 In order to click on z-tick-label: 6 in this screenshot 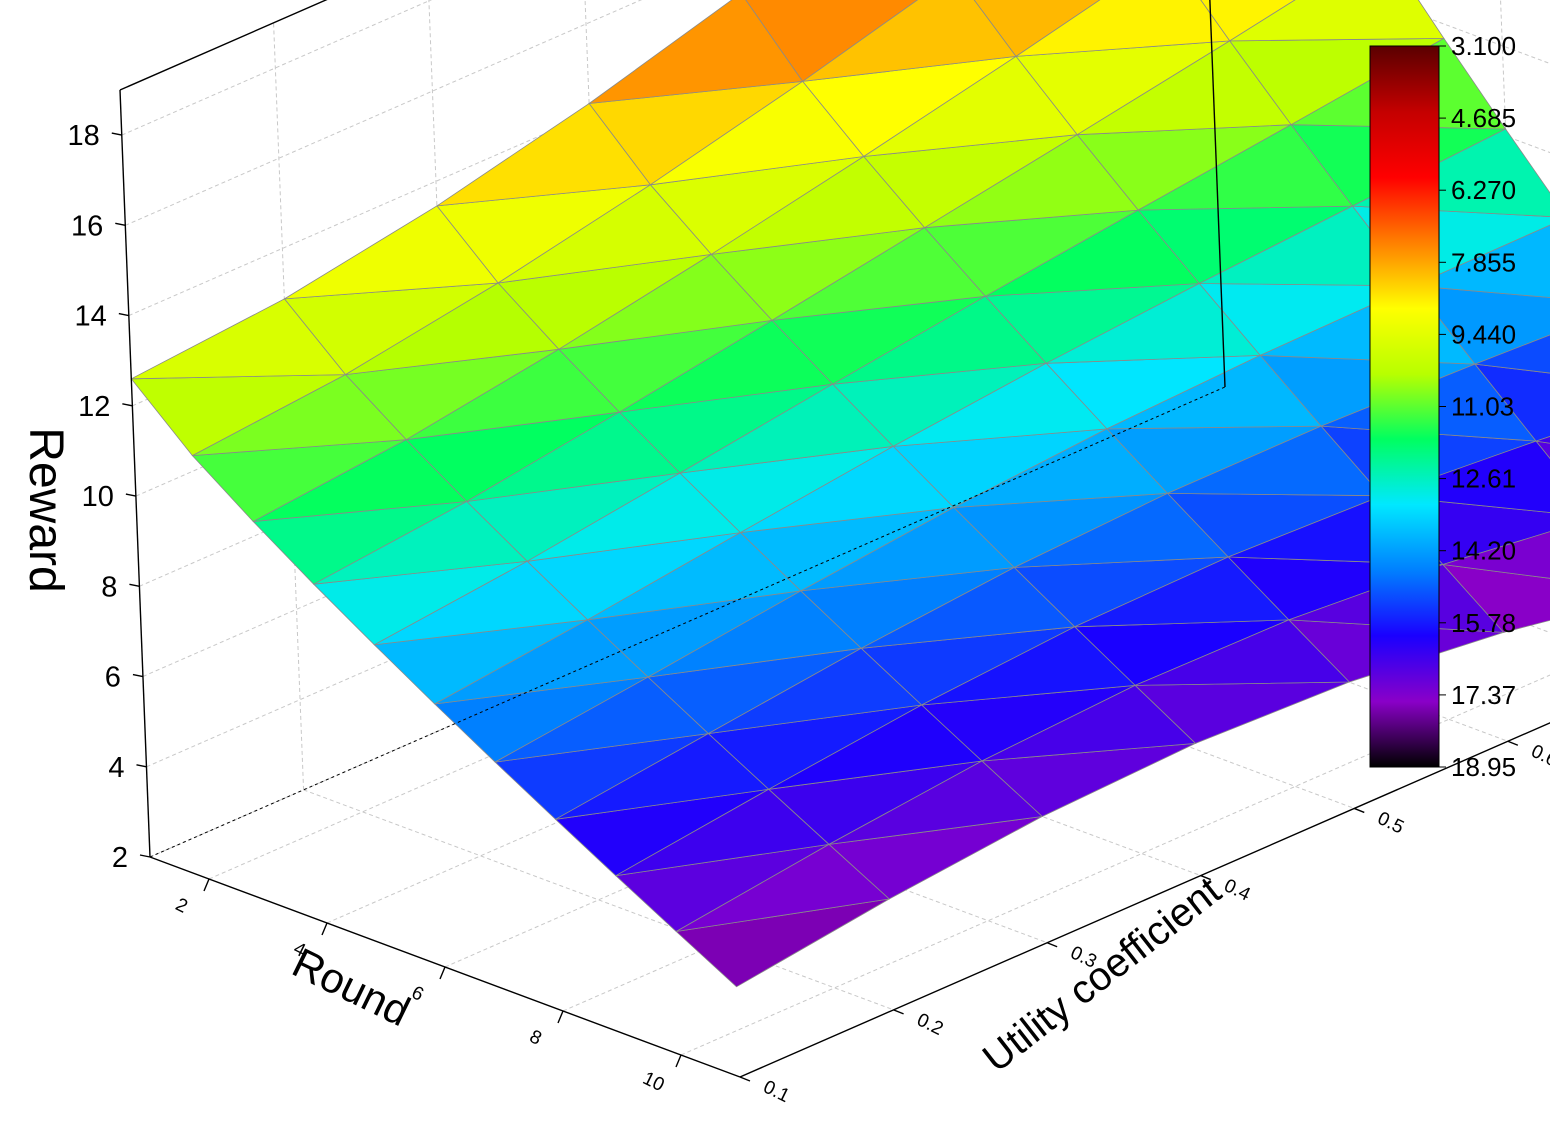, I will do `click(113, 678)`.